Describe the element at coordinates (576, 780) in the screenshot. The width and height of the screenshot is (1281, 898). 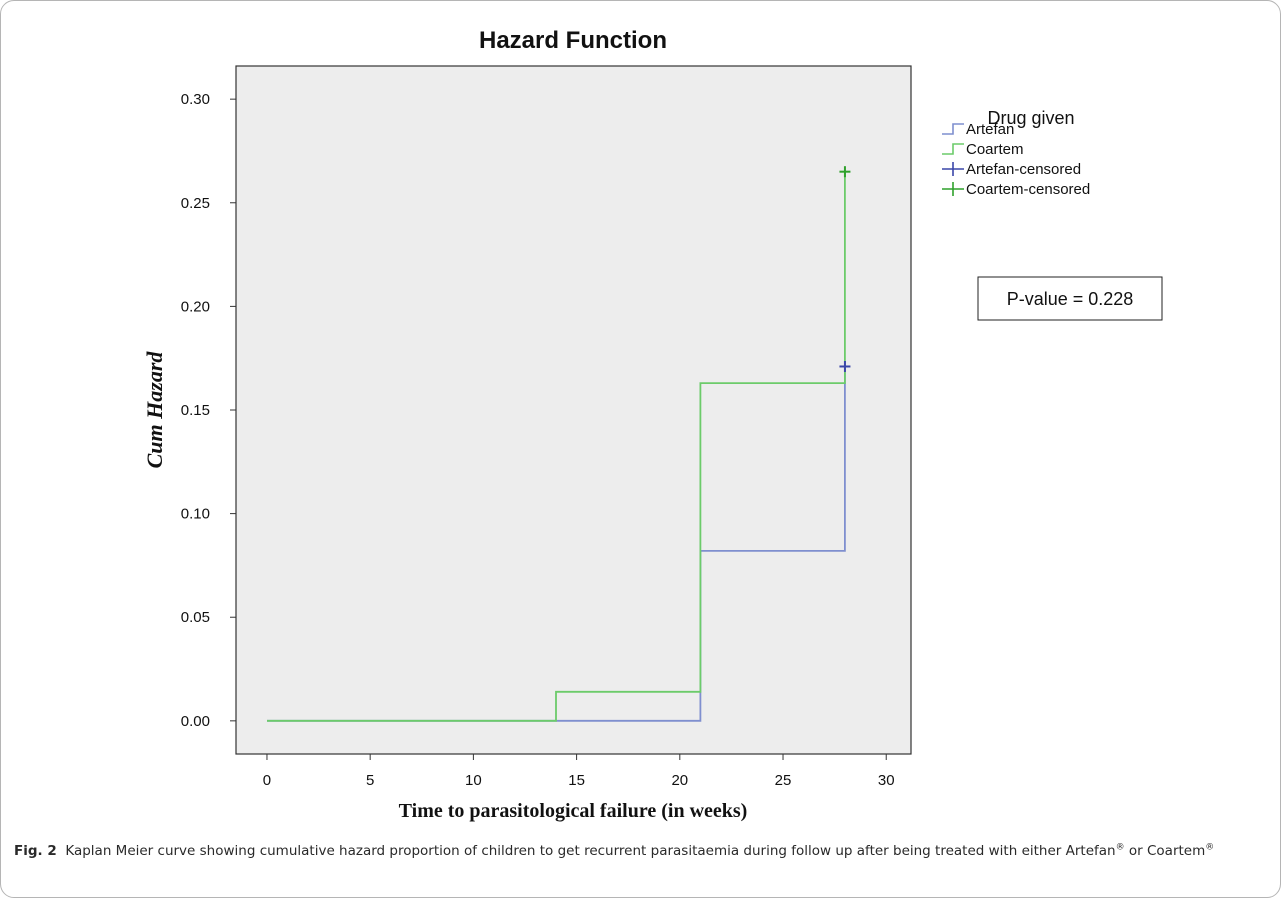
I see `x-tick-label: 15` at that location.